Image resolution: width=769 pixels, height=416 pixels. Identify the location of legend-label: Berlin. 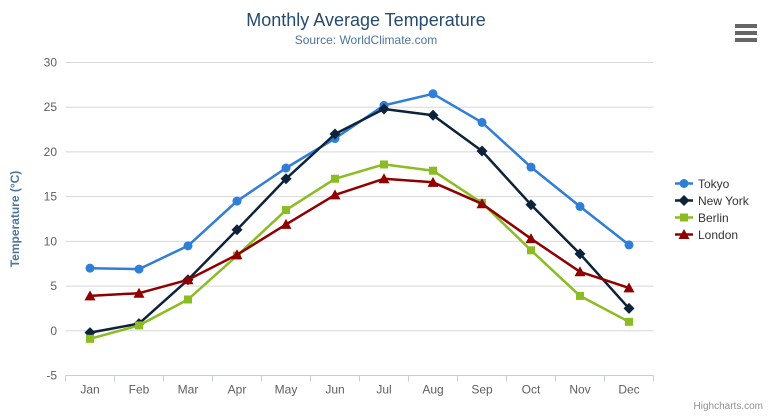
(713, 217).